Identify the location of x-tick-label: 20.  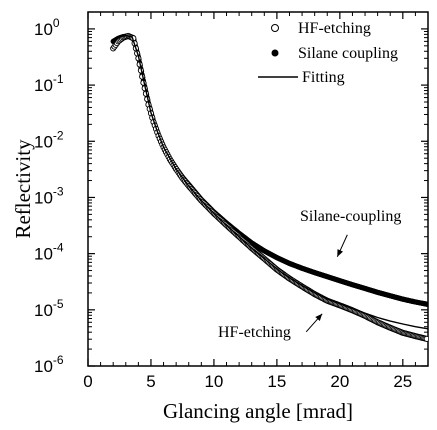
(339, 381).